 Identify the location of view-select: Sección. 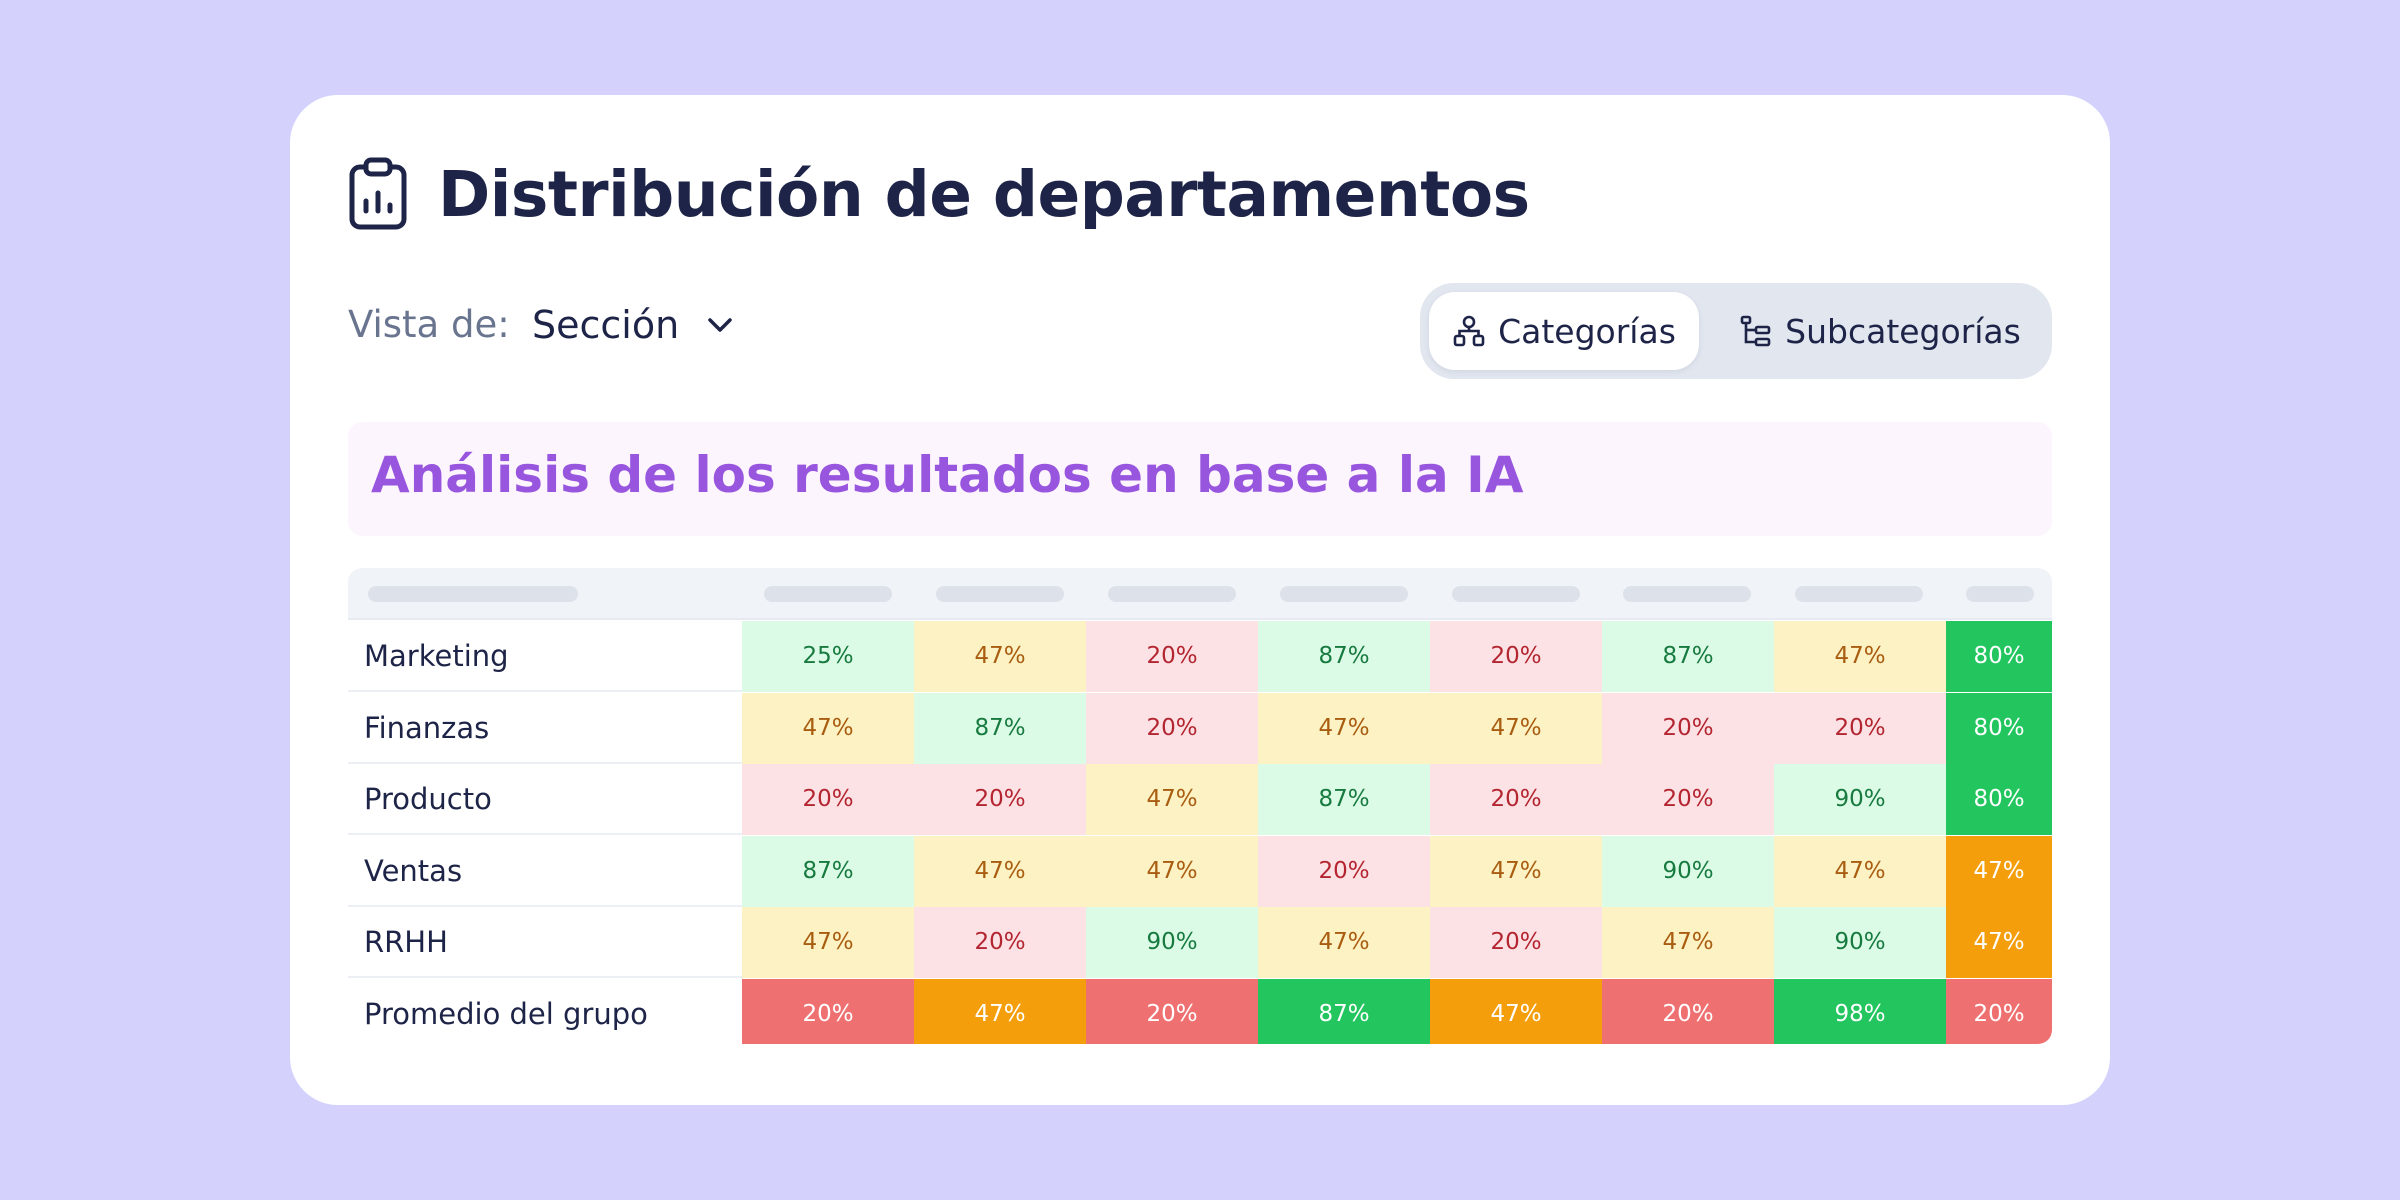
(633, 325).